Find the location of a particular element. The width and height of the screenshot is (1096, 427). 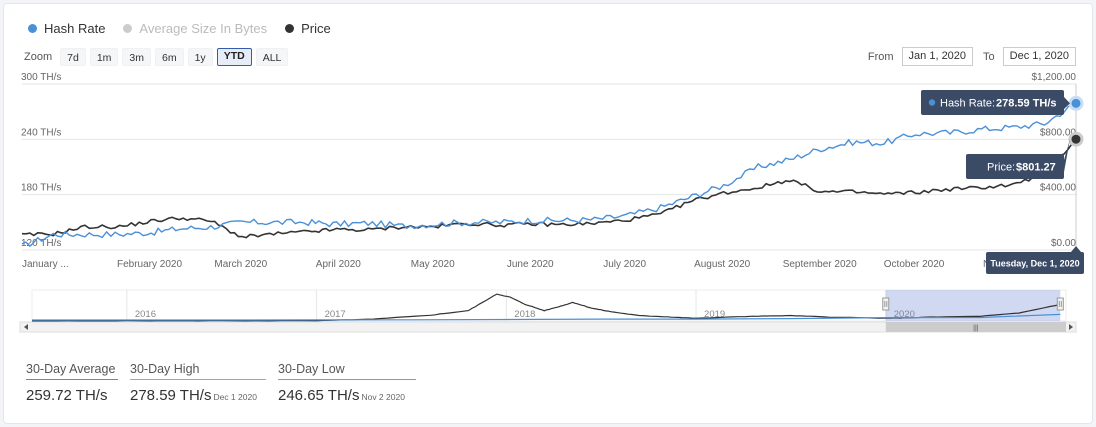

x-tick-label: February 2020 is located at coordinates (149, 264).